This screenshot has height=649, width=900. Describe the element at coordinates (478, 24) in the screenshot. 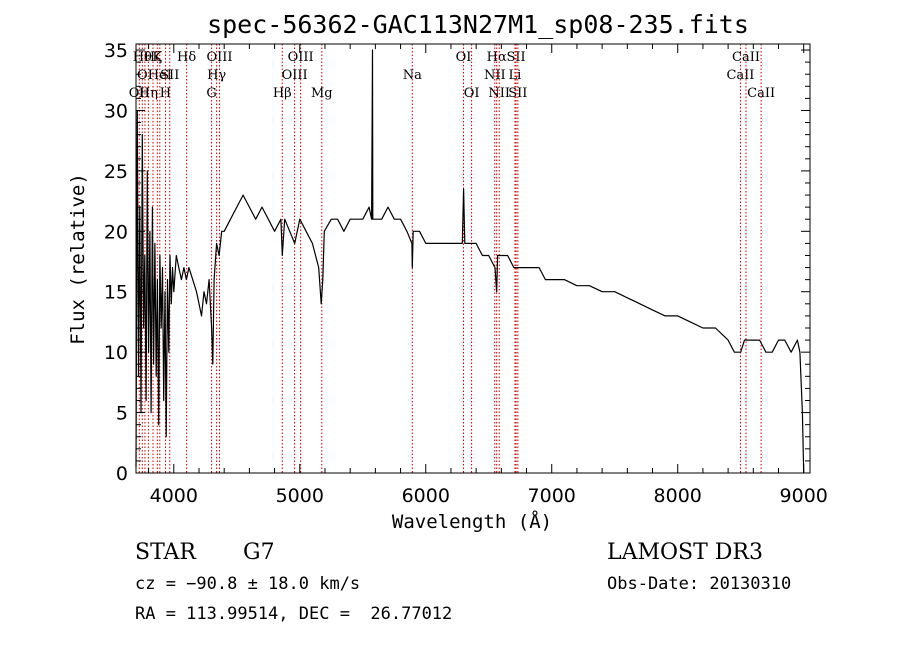

I see `chart-title: spec-56362-GAC113N27M1_sp08-235.fits` at that location.